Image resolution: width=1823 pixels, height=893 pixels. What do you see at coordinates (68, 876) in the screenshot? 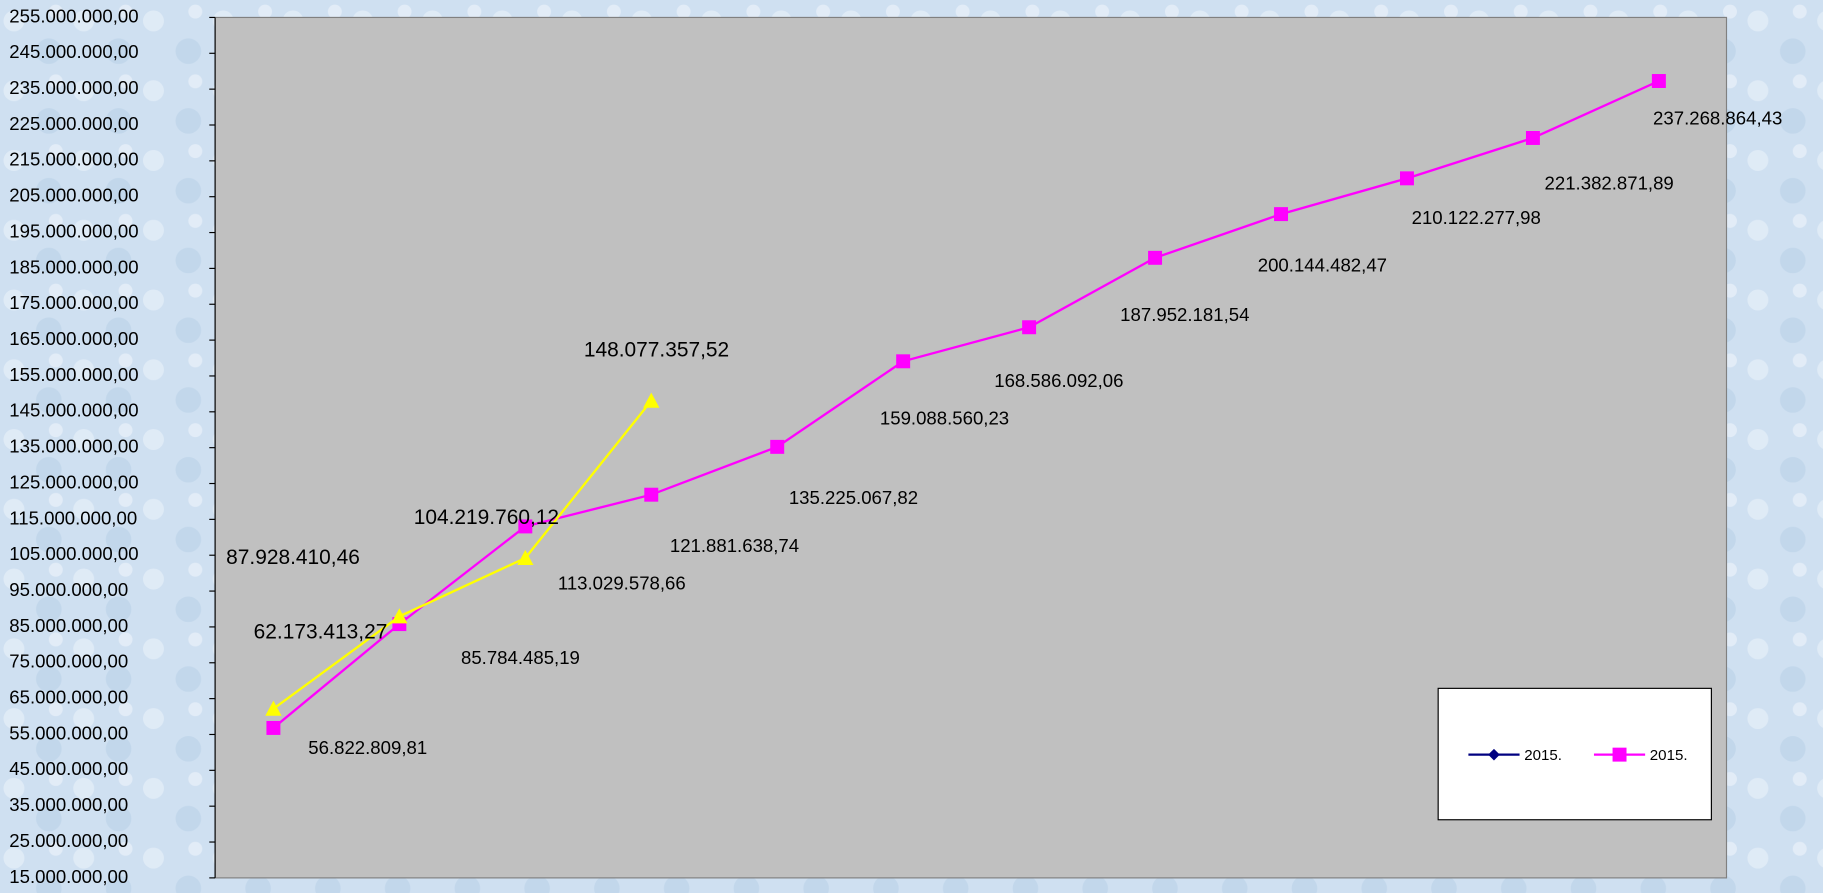
I see `y-tick-label: 15.000.000,00` at bounding box center [68, 876].